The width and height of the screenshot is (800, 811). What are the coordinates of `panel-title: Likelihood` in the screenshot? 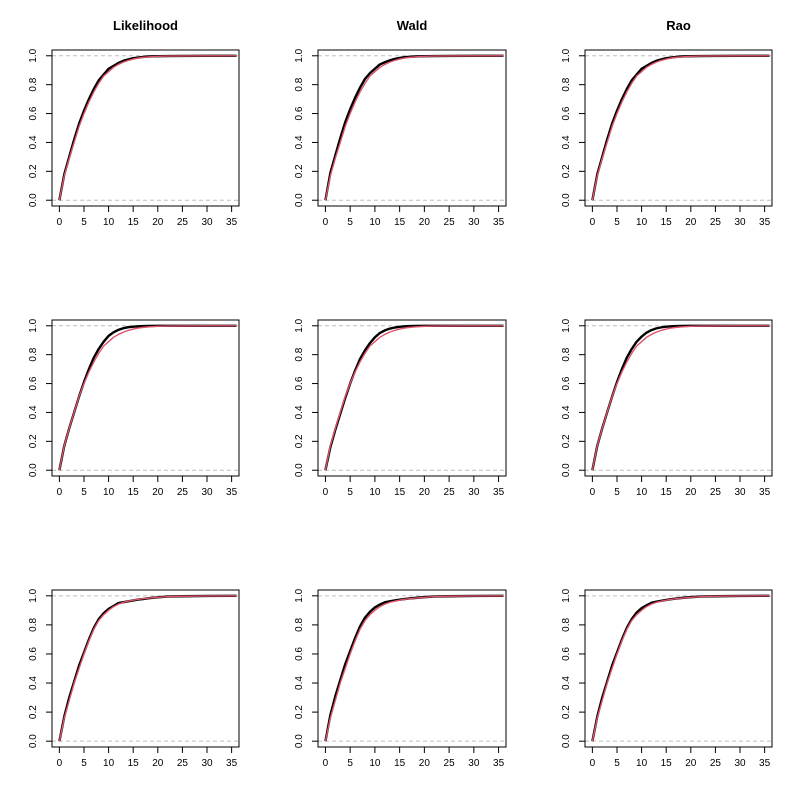 It's located at (145, 25).